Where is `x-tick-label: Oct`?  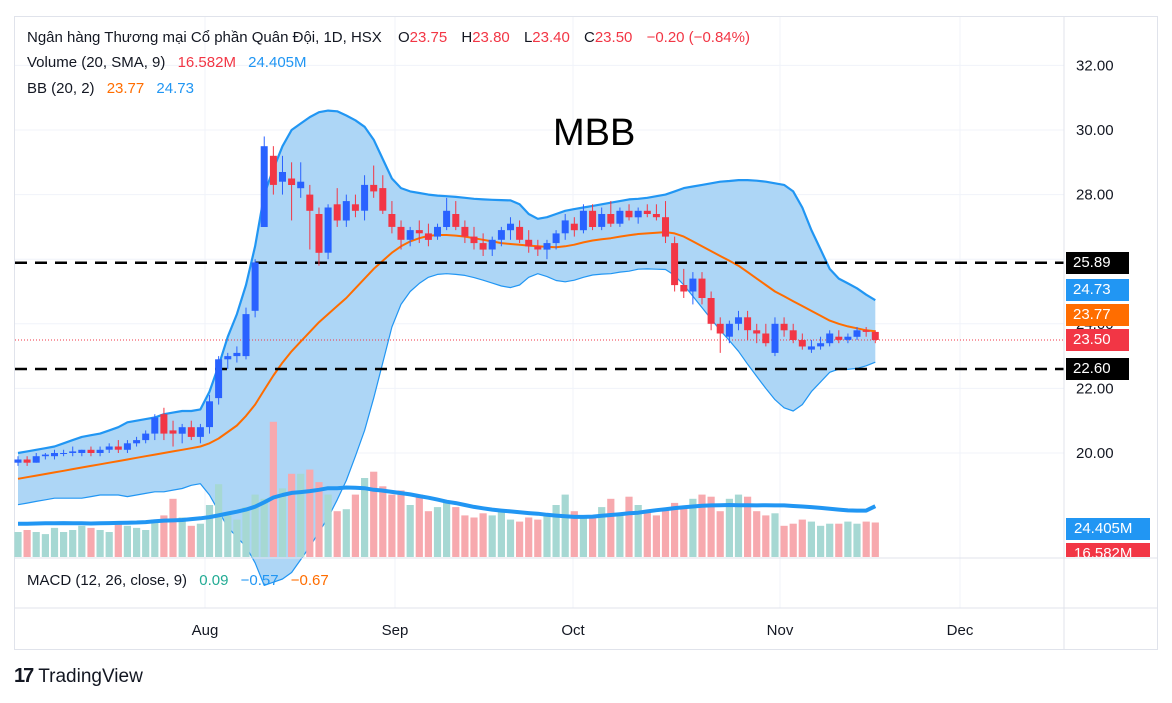 x-tick-label: Oct is located at coordinates (573, 630).